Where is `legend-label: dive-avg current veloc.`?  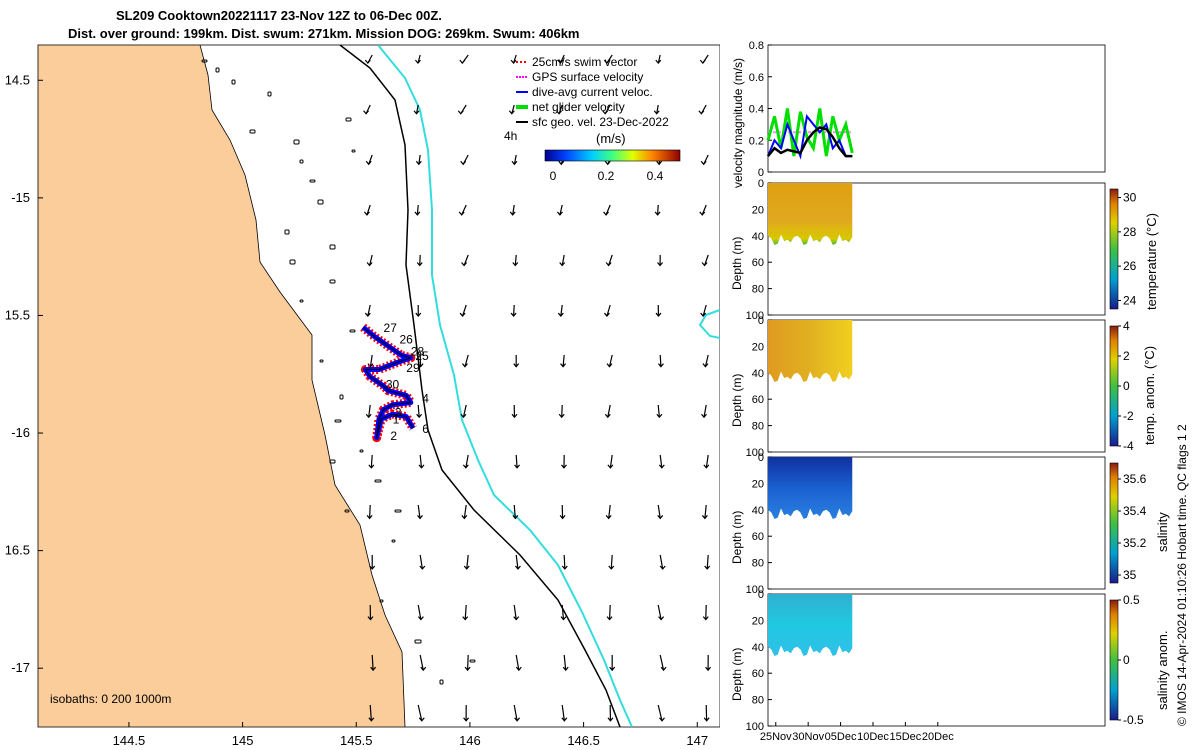 legend-label: dive-avg current veloc. is located at coordinates (592, 92).